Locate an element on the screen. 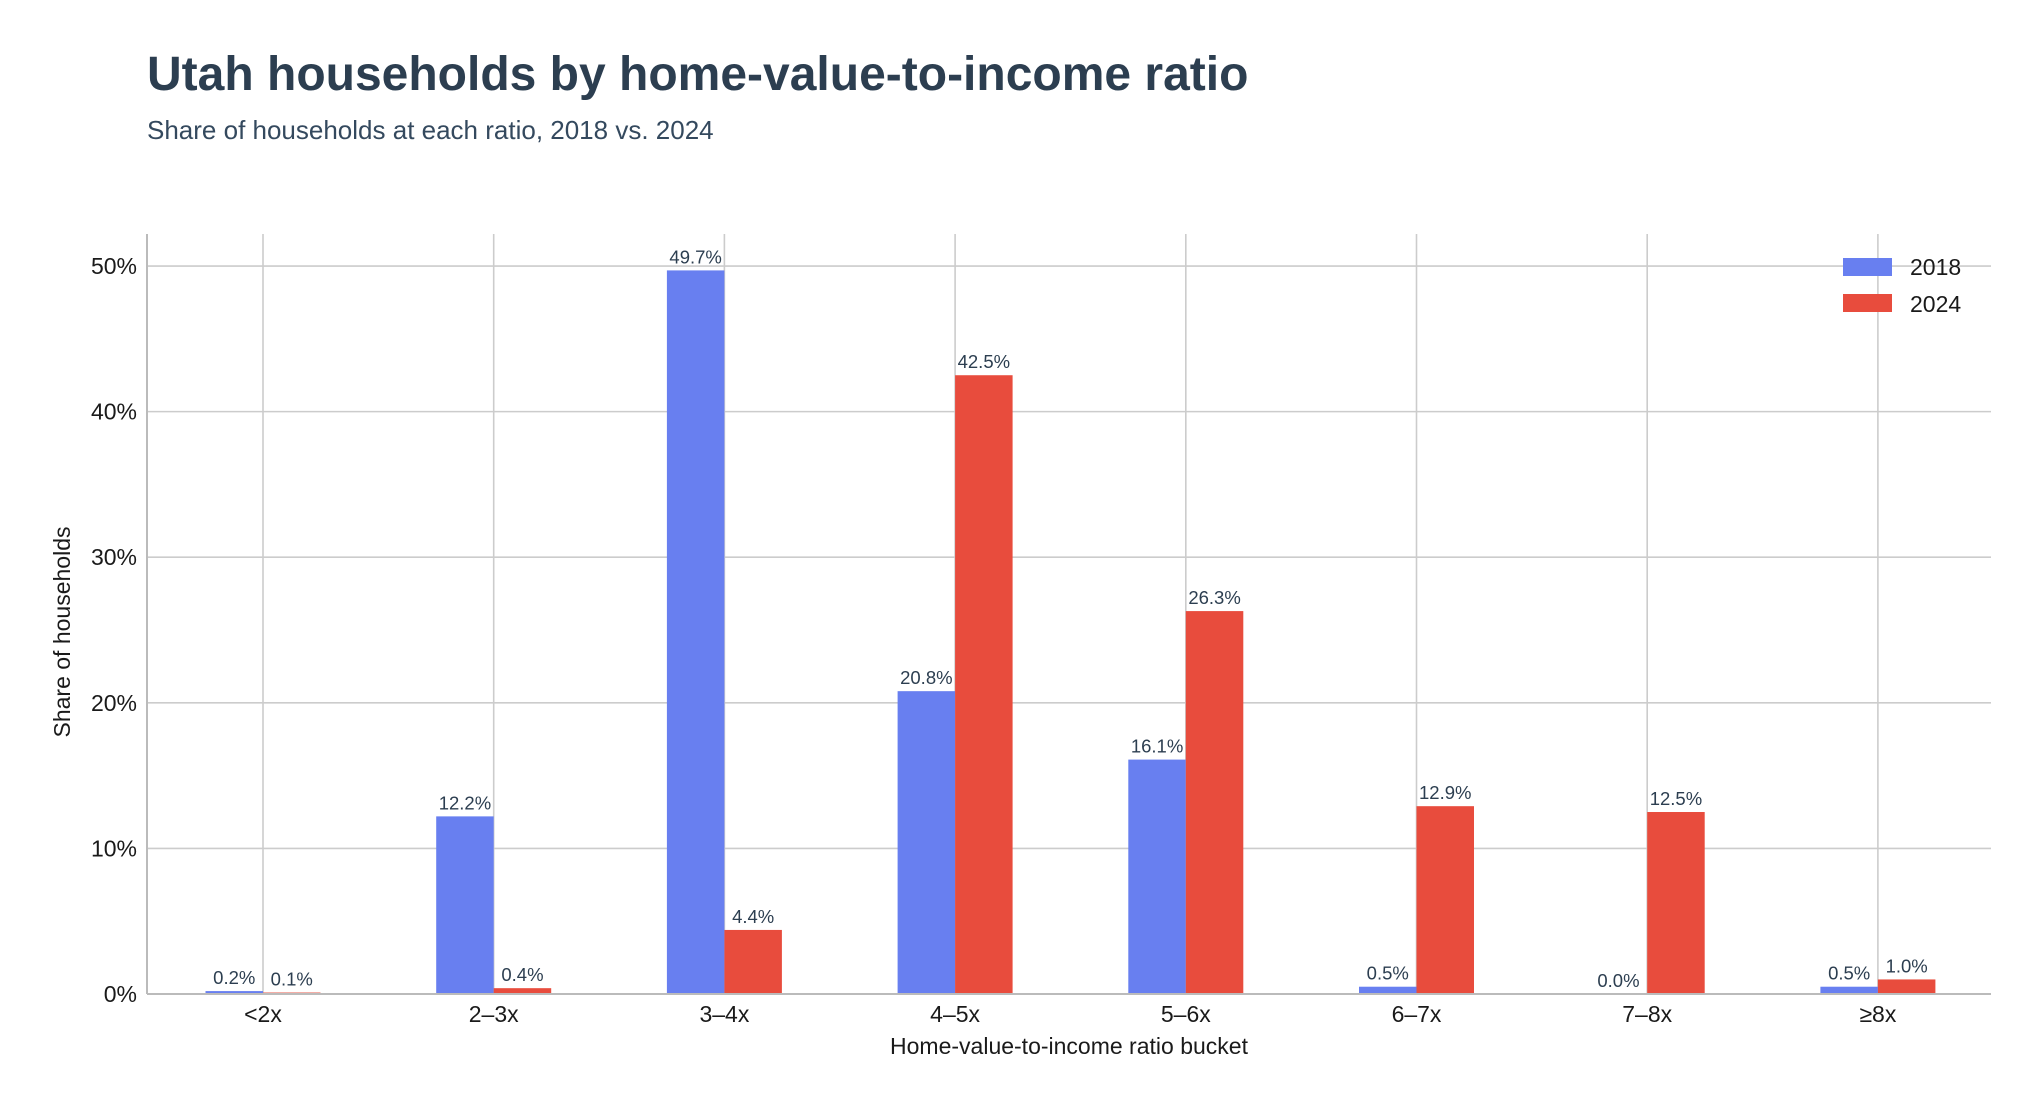  data-label-2024: 12.9% is located at coordinates (1445, 792).